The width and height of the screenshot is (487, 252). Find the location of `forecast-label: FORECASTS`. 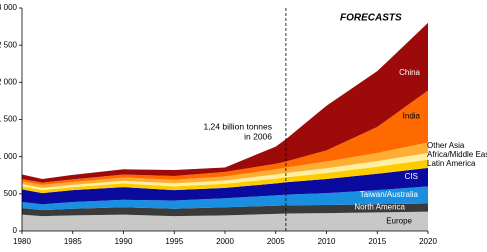

forecast-label: FORECASTS is located at coordinates (371, 18).